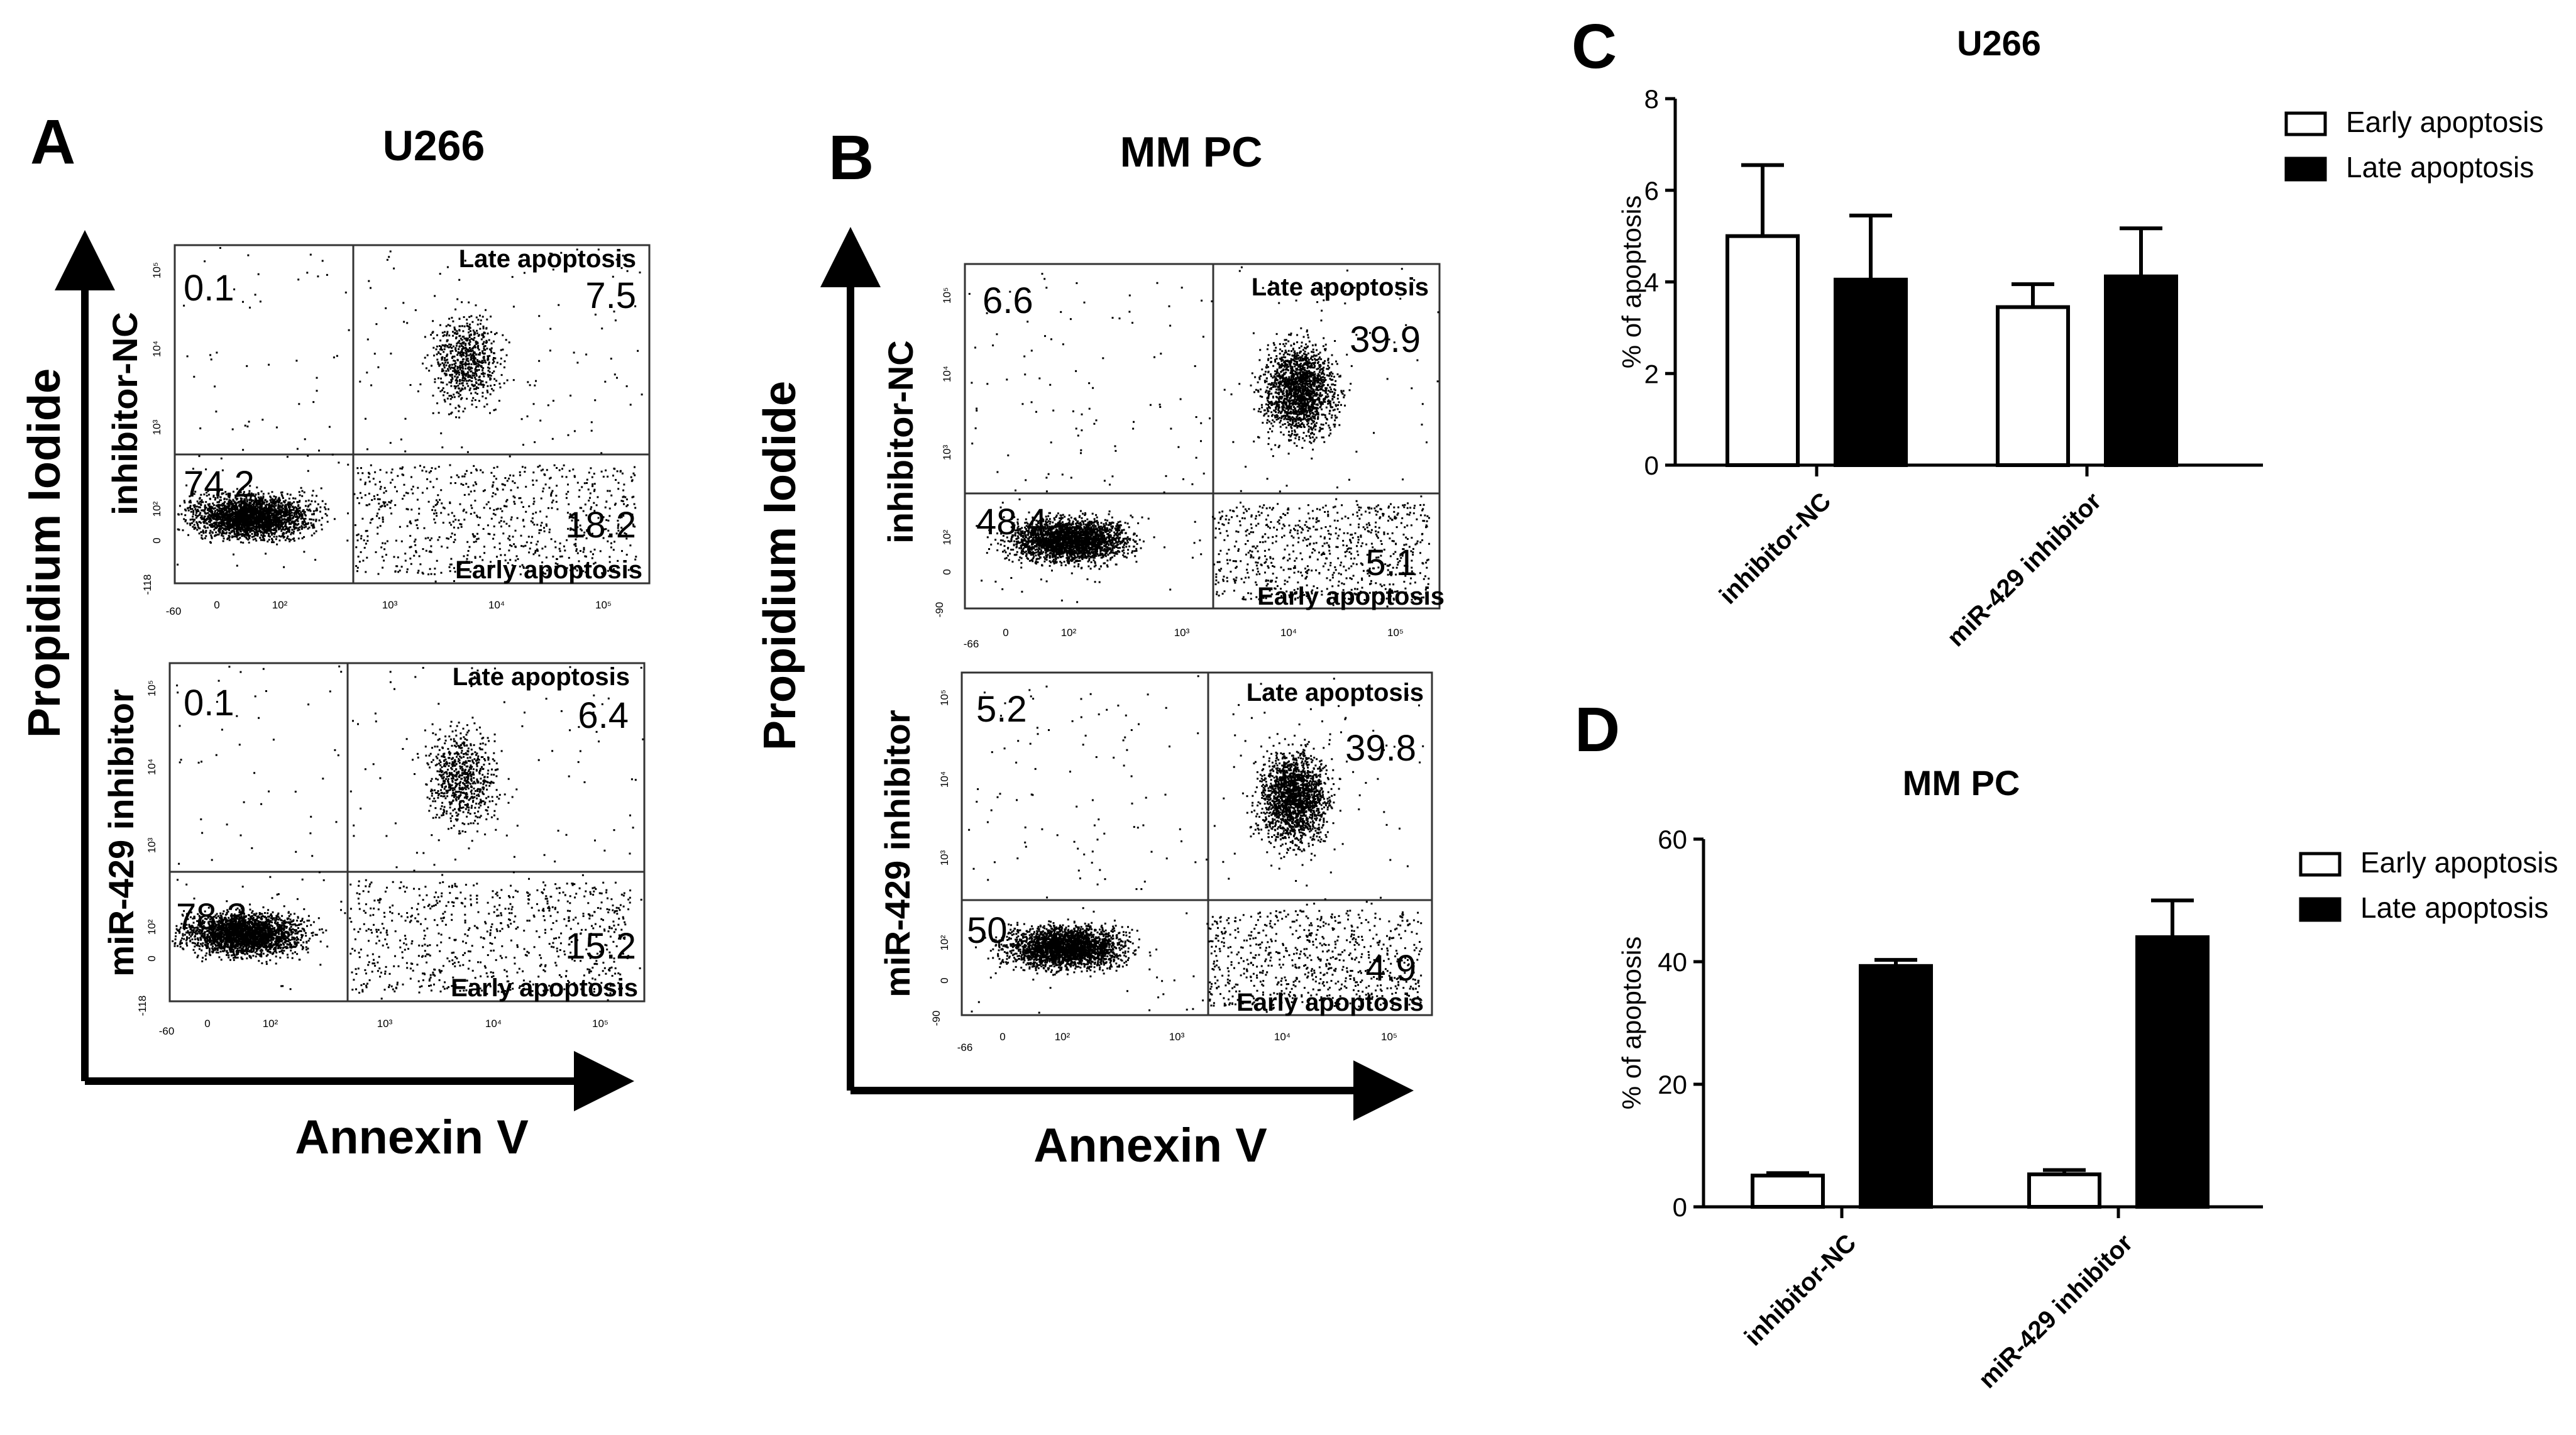 This screenshot has width=2576, height=1435. Describe the element at coordinates (1391, 562) in the screenshot. I see `quadrant-lower-right-value: 5.1` at that location.